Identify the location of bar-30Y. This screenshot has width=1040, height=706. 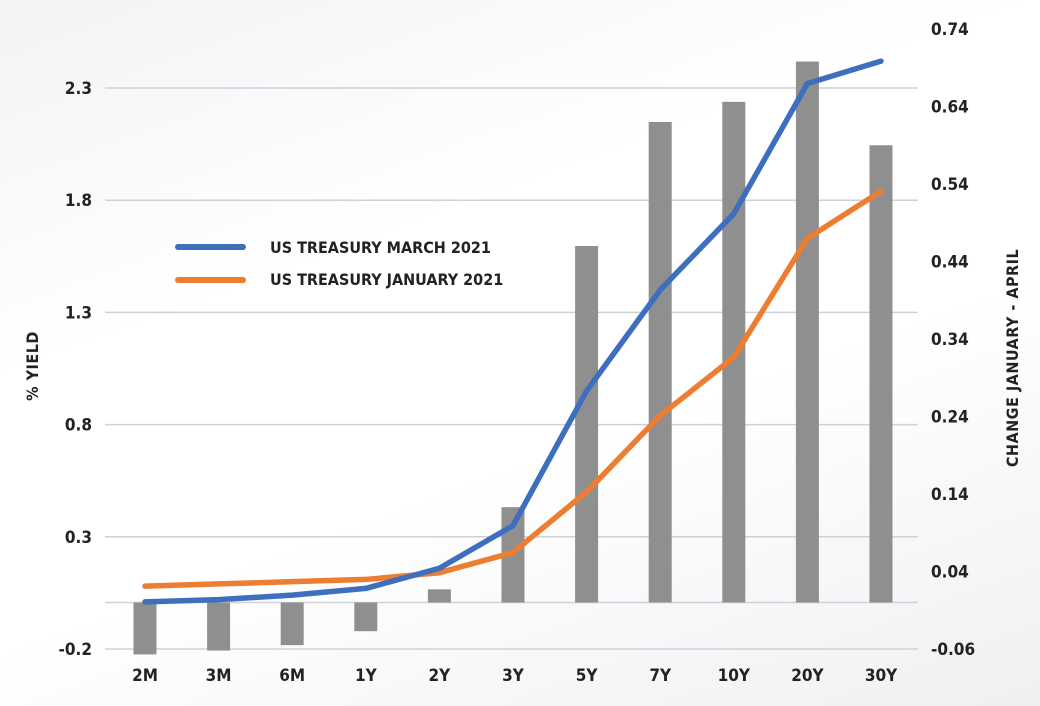
(881, 374).